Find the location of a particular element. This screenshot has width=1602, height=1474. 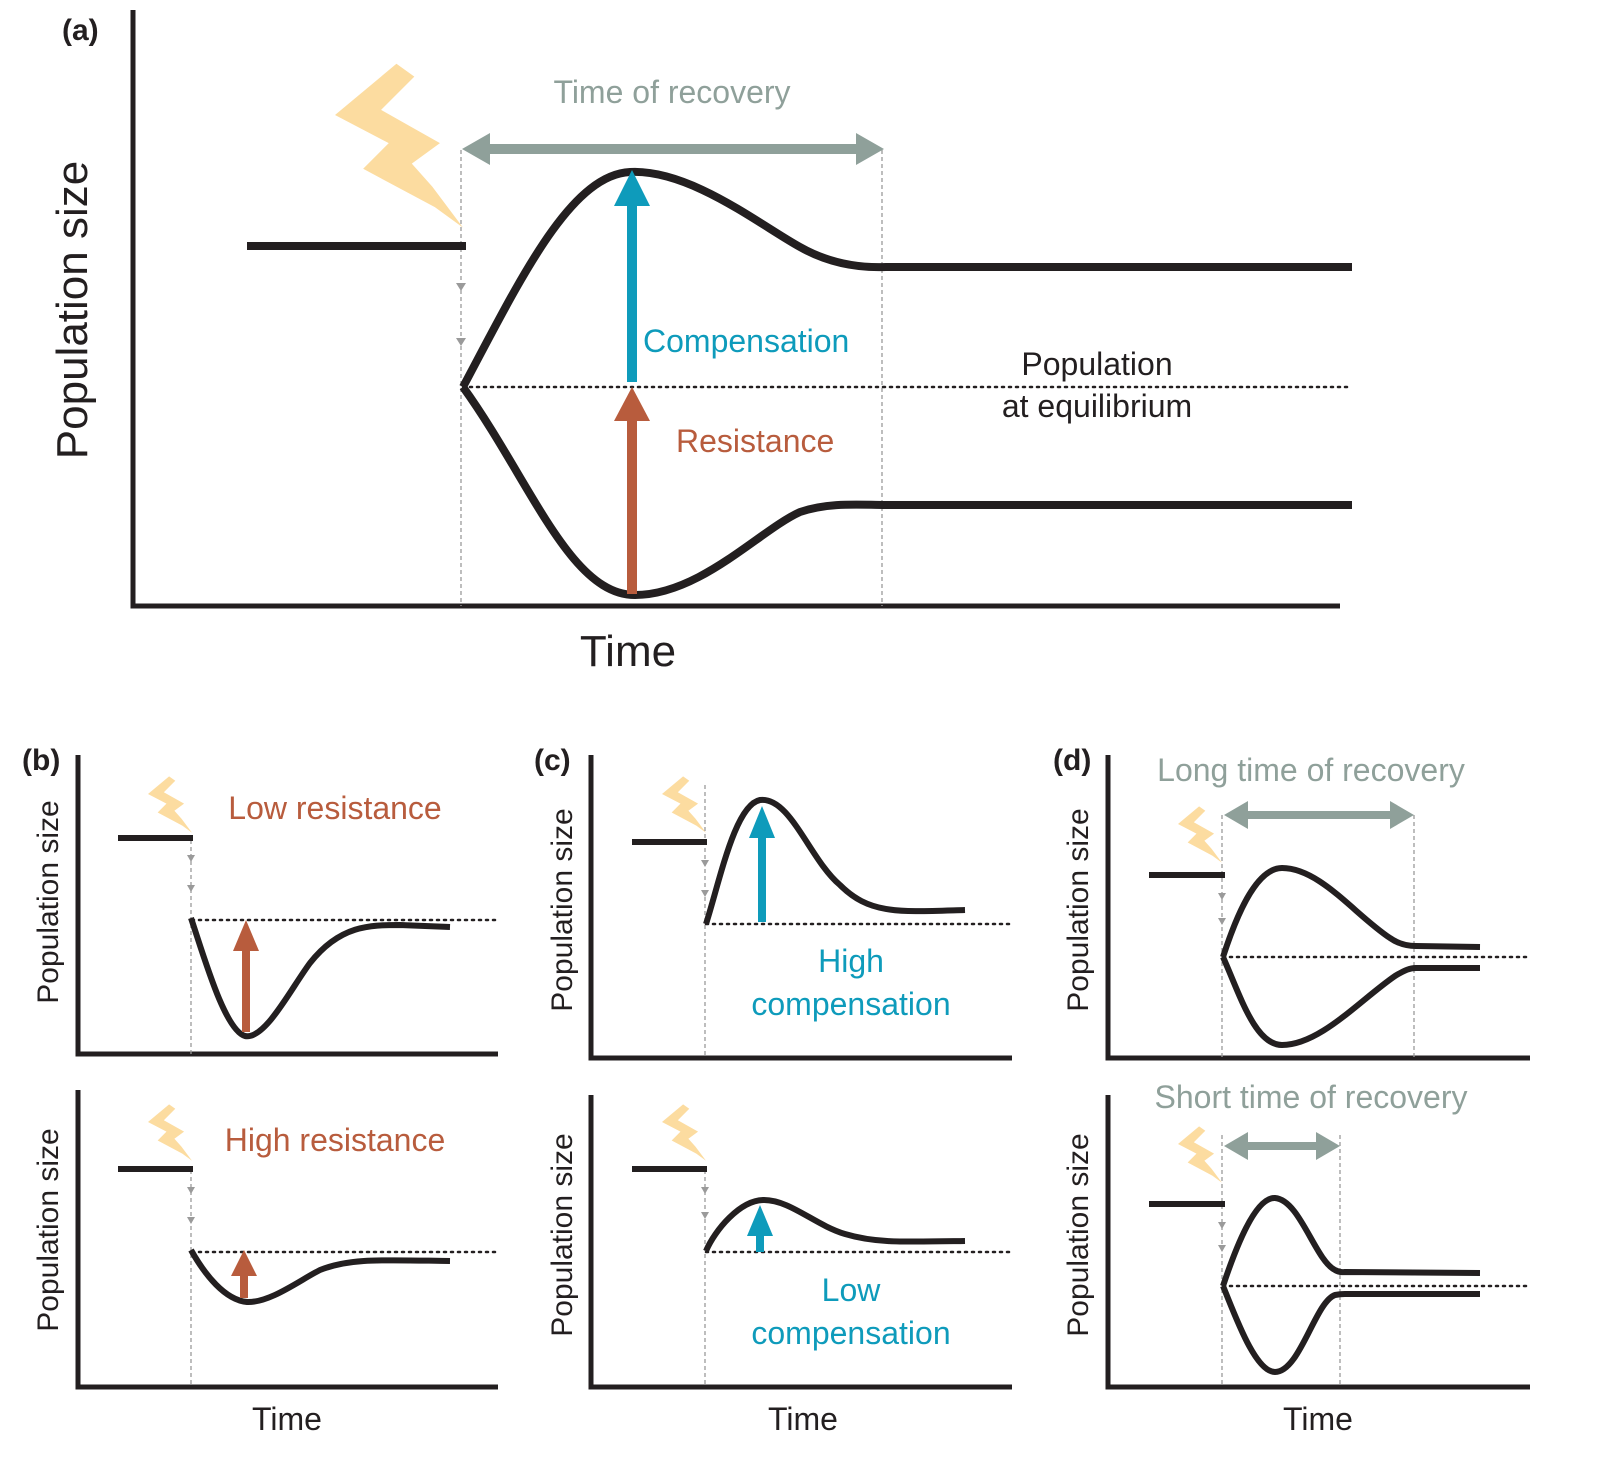

panel-a-equilibrium-label: at equilibrium is located at coordinates (1097, 406).